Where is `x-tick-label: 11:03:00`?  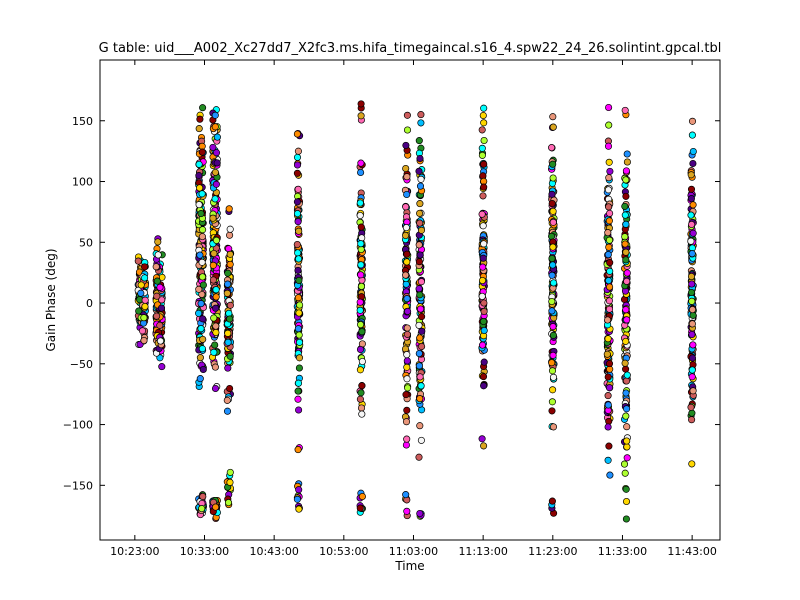 x-tick-label: 11:03:00 is located at coordinates (413, 551).